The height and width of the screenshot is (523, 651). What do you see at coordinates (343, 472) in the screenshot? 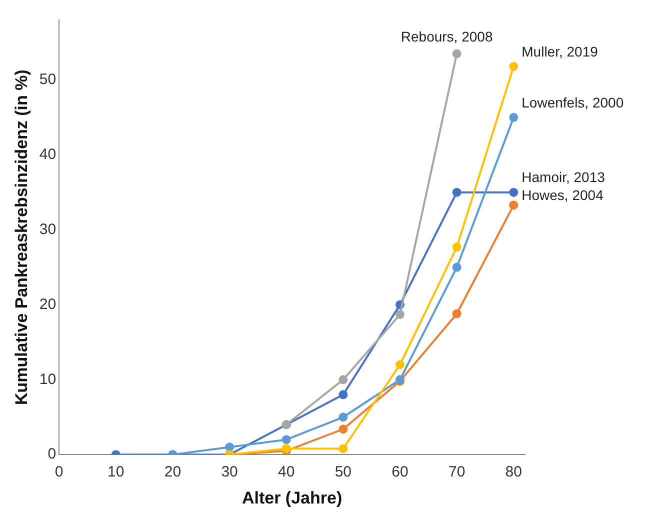
I see `x-tick-label: 50` at bounding box center [343, 472].